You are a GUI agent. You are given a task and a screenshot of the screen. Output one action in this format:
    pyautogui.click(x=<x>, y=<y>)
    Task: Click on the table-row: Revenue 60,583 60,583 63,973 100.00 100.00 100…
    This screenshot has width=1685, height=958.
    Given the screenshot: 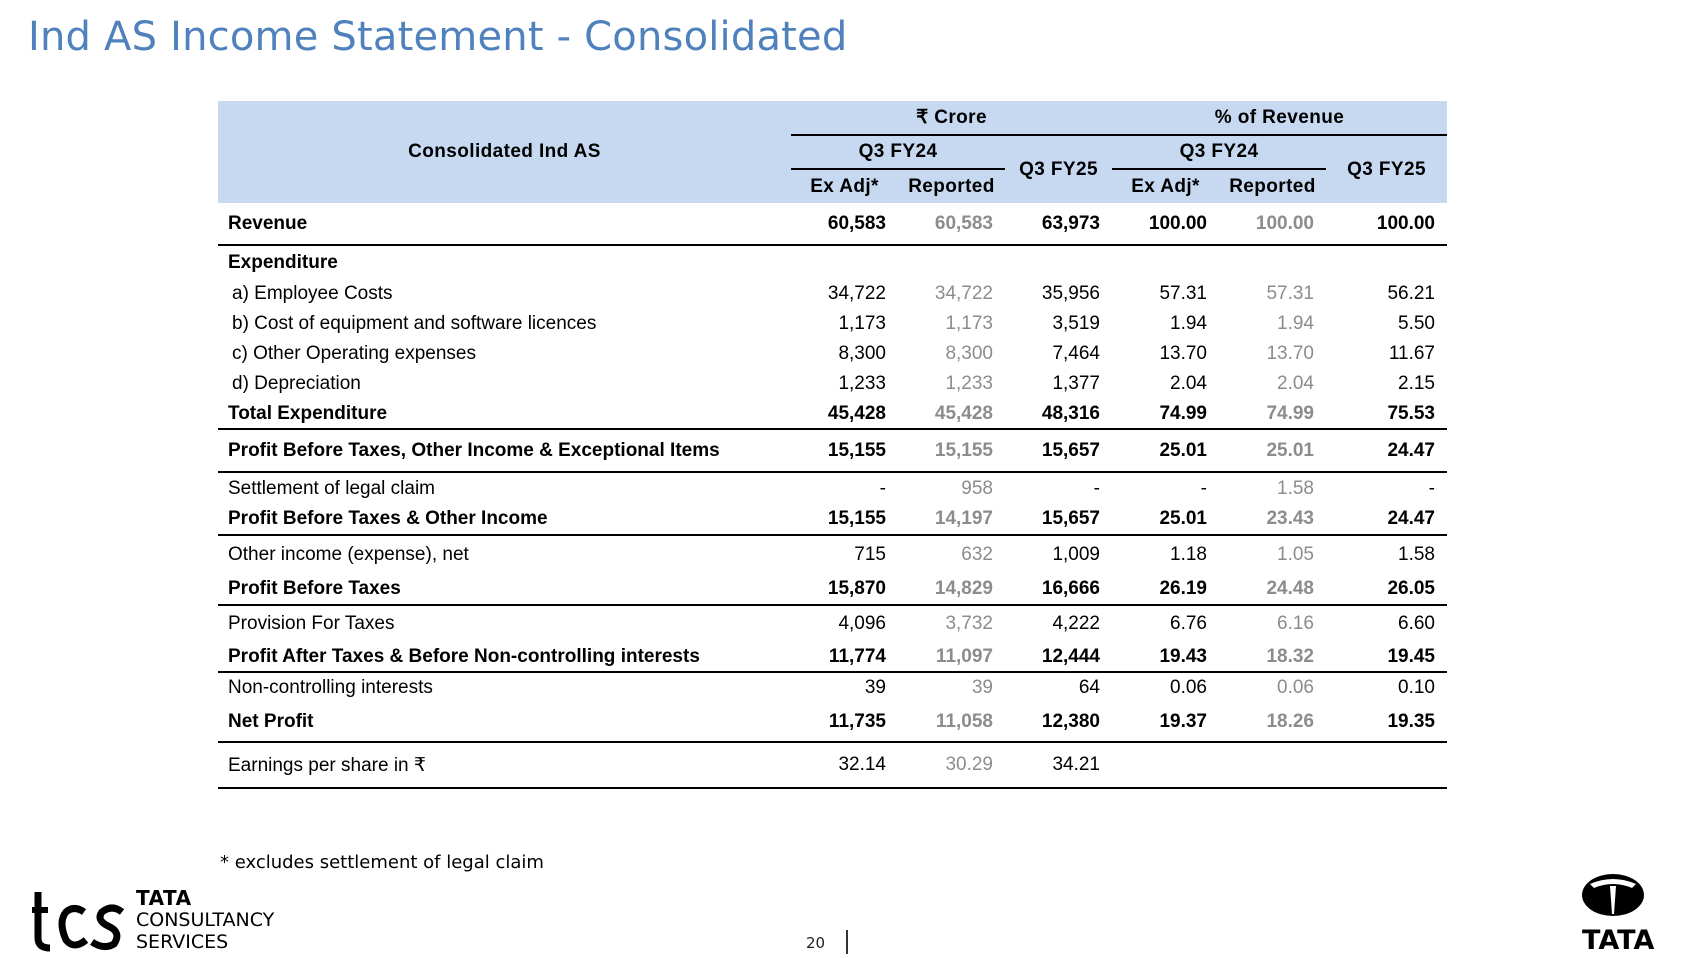 What is the action you would take?
    pyautogui.click(x=832, y=224)
    